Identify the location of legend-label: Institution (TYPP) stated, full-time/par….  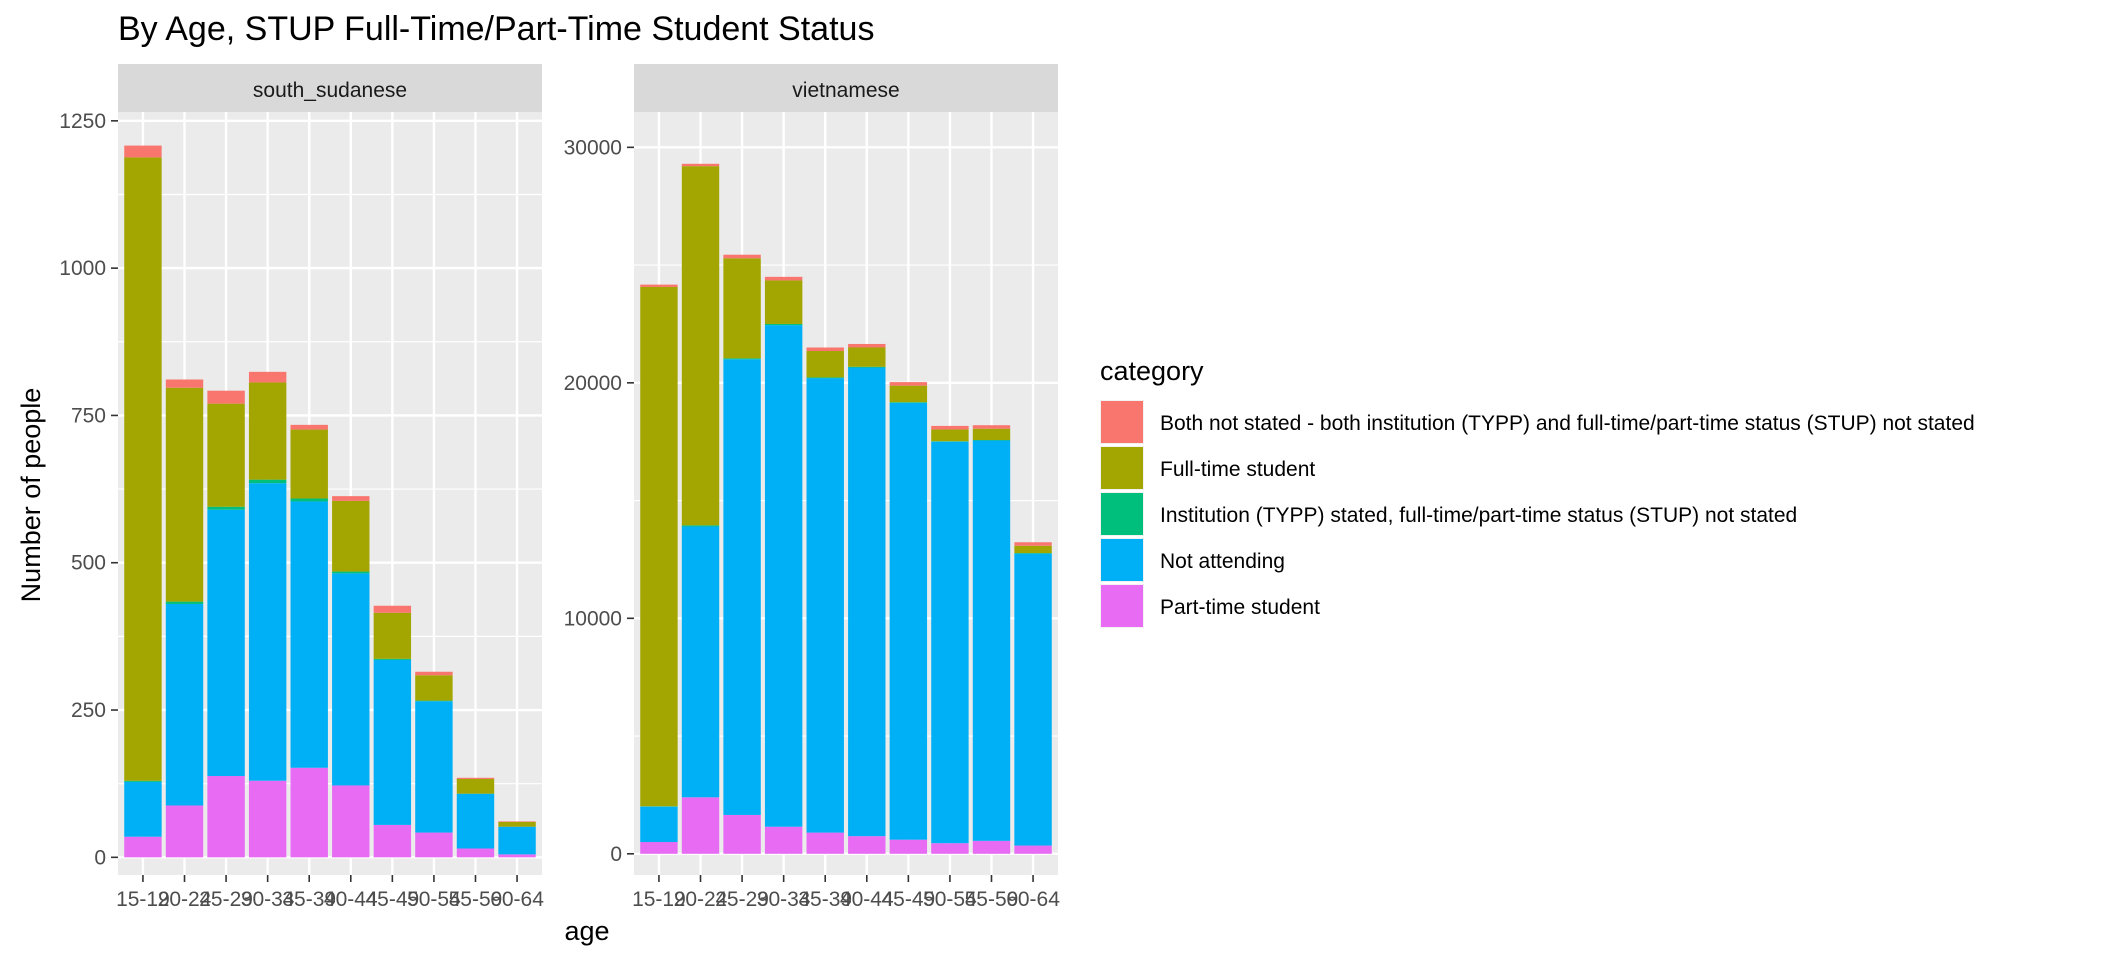
(1478, 515).